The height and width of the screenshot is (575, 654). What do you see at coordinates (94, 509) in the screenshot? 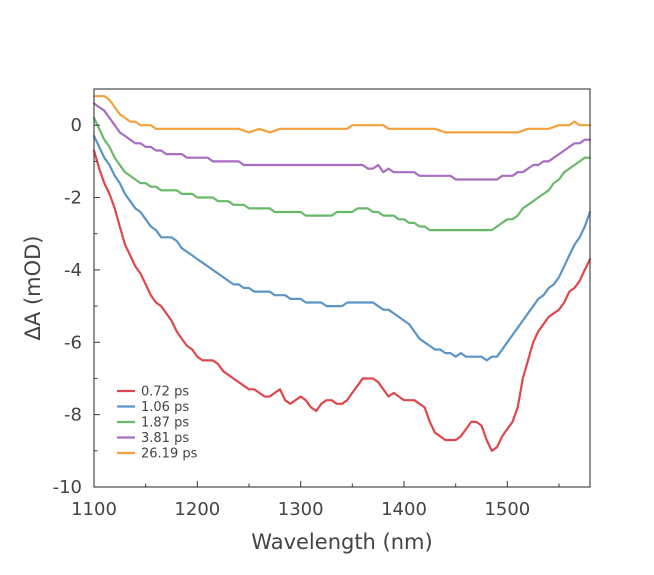
I see `x-tick-label: 1100` at bounding box center [94, 509].